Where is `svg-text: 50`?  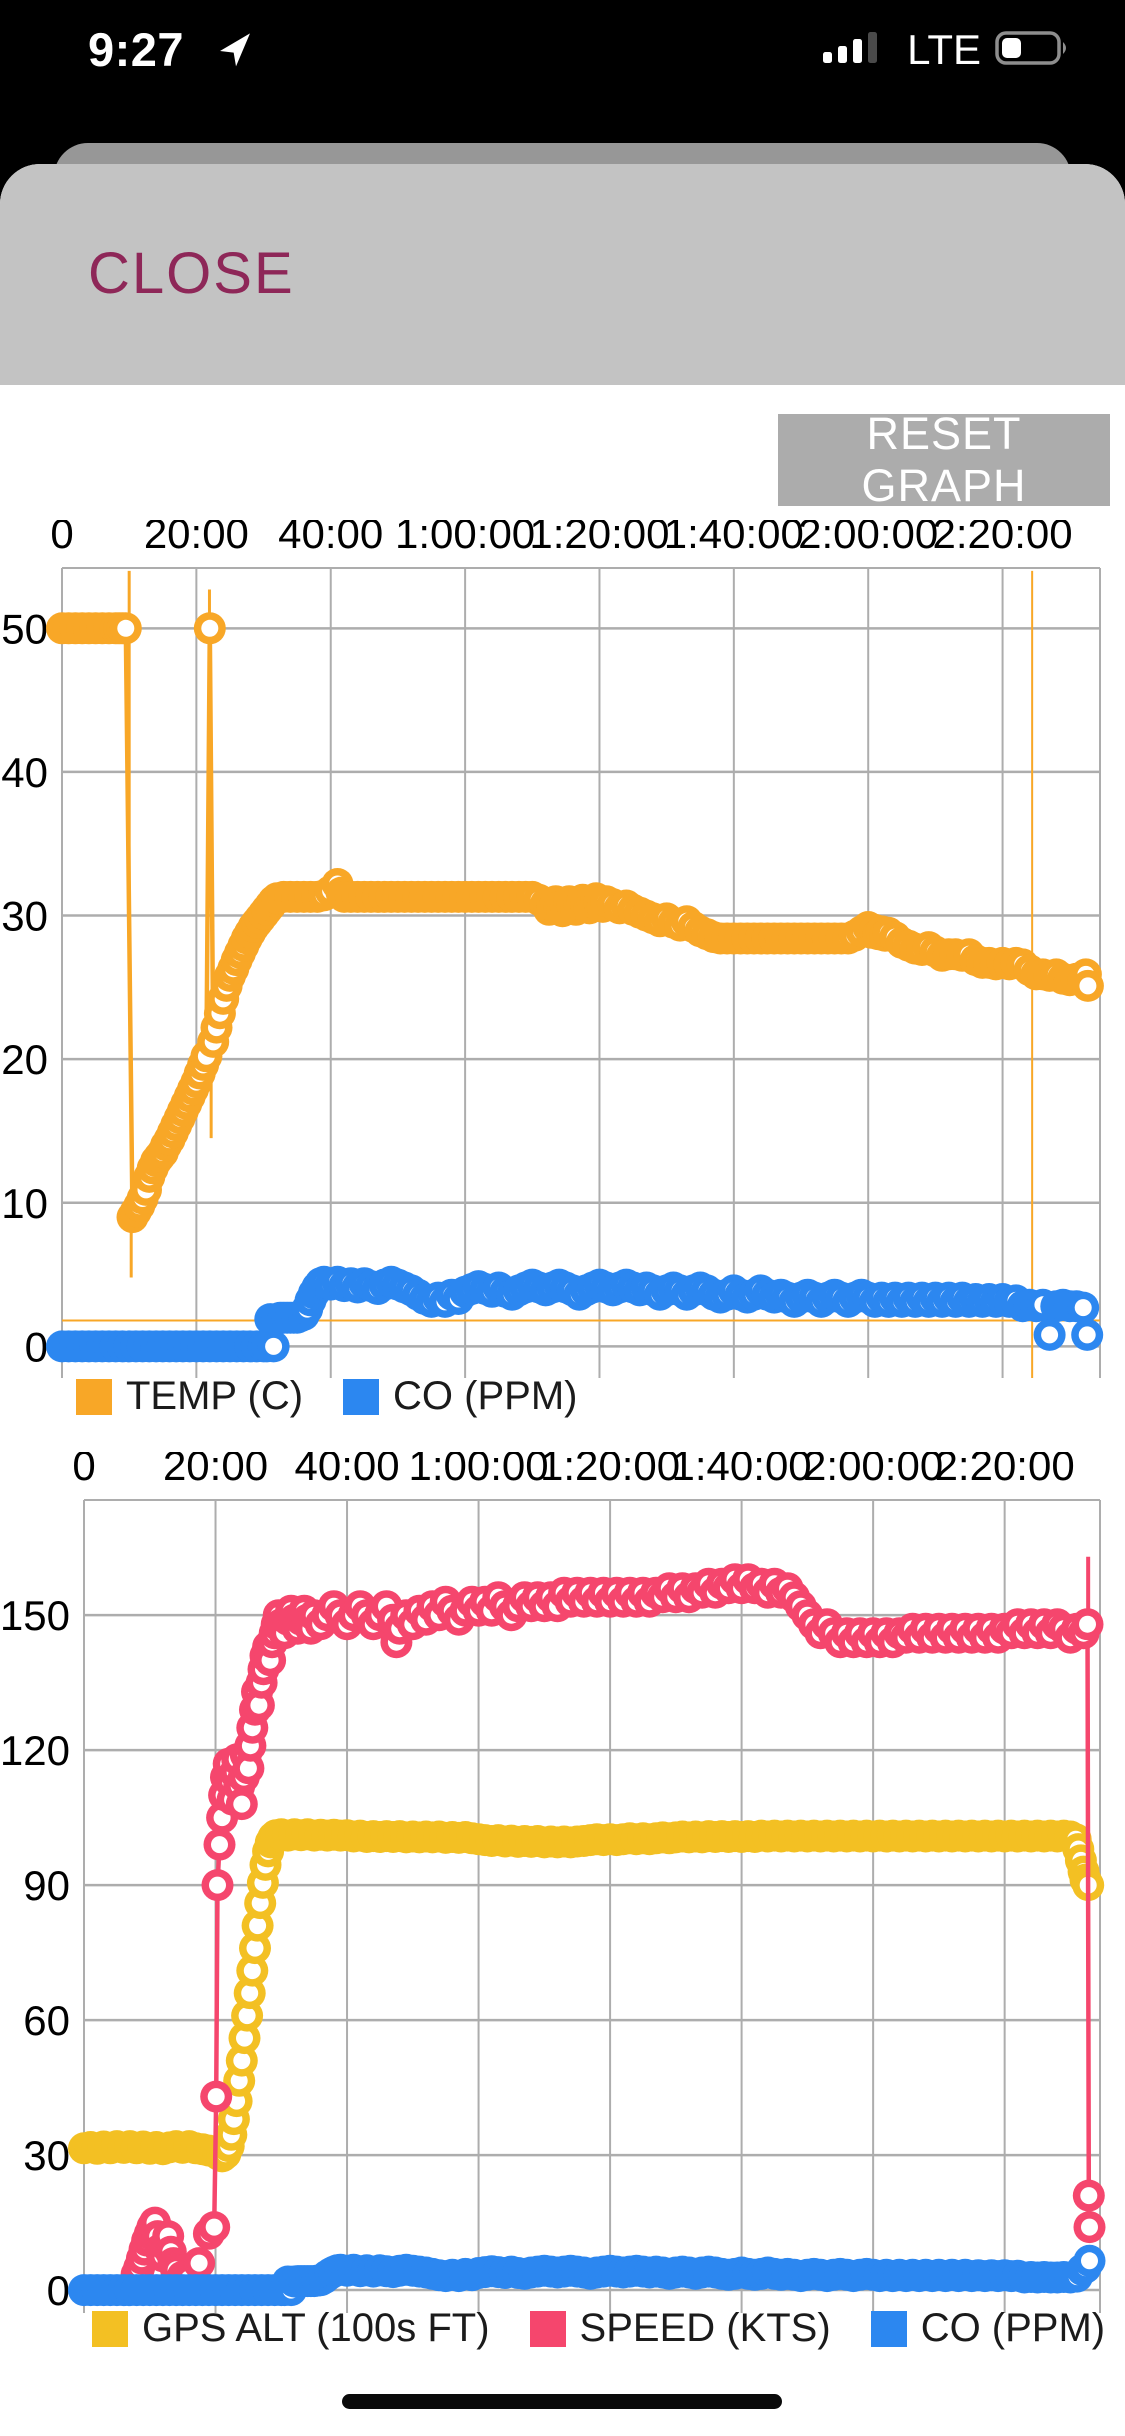
svg-text: 50 is located at coordinates (24, 628).